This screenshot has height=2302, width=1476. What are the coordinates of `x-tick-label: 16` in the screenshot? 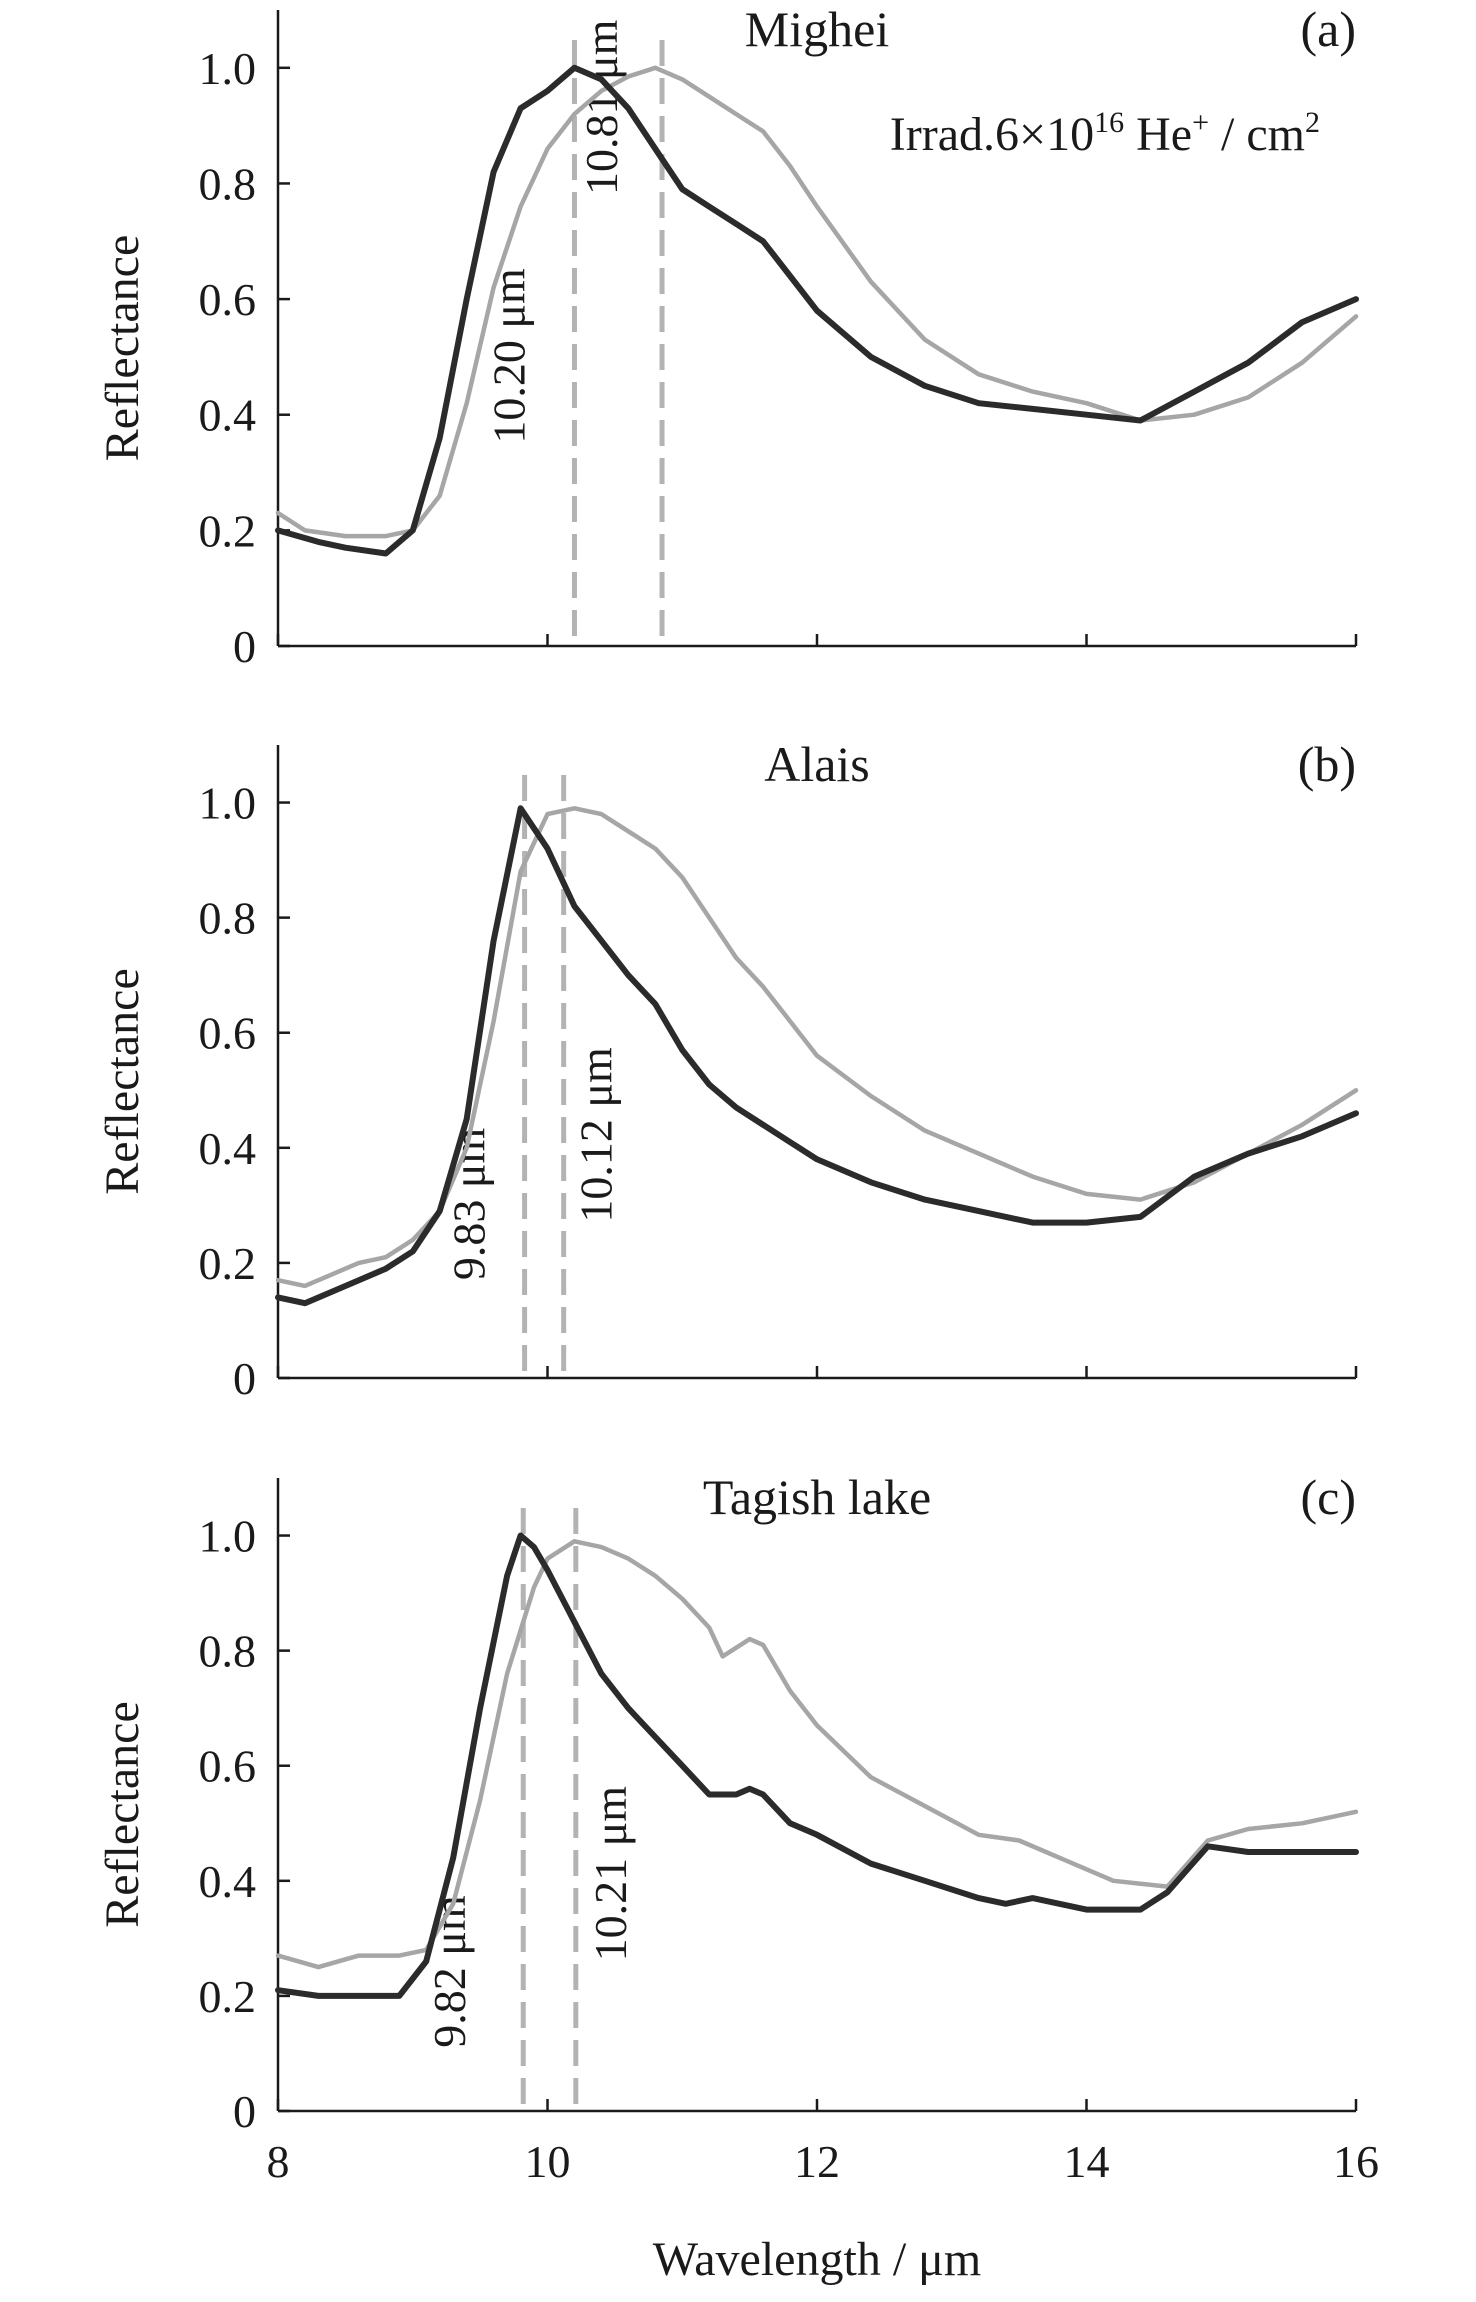 It's located at (1356, 2161).